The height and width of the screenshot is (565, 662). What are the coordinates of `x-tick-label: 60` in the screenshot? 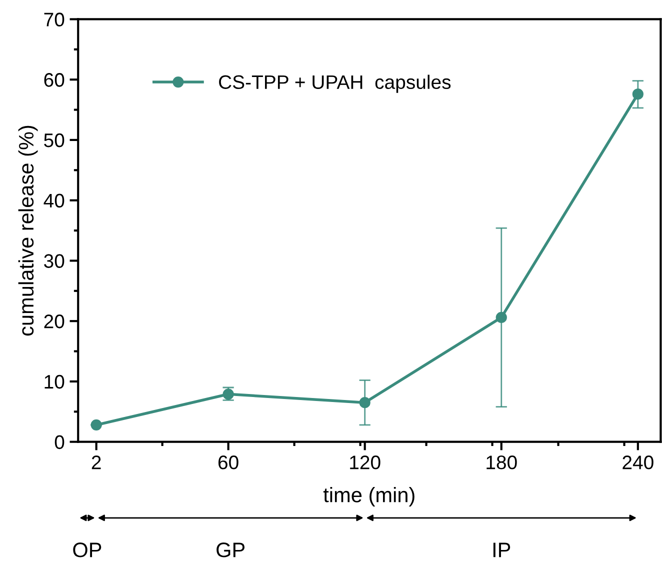 It's located at (228, 463).